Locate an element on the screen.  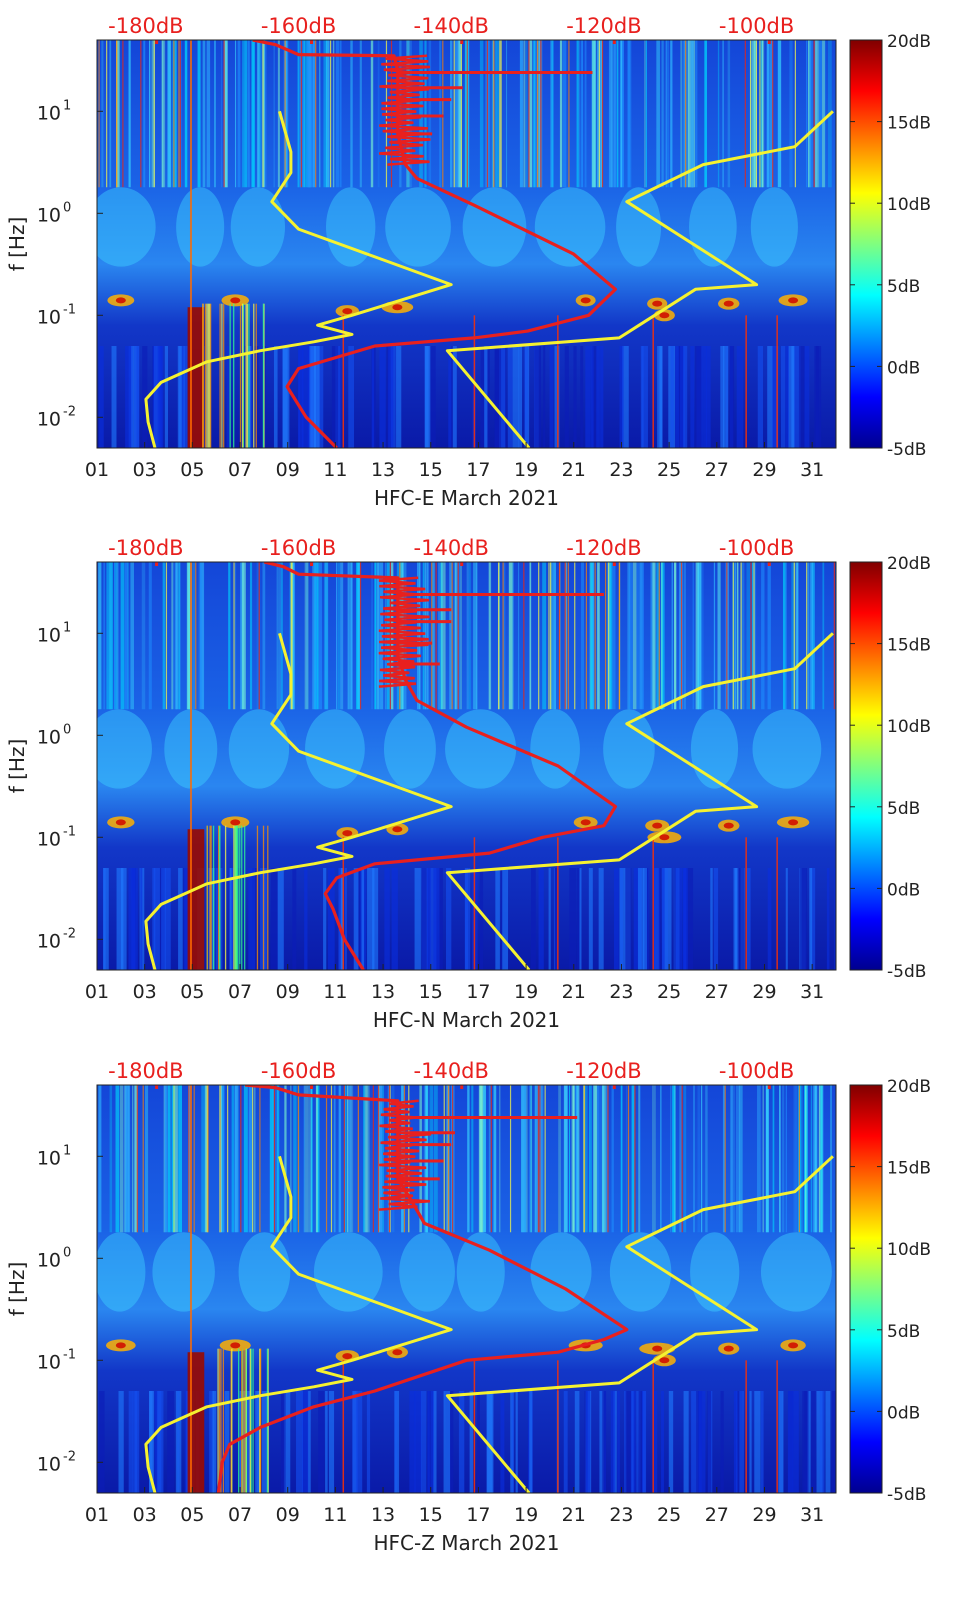
x-tick-label: 29 is located at coordinates (764, 992).